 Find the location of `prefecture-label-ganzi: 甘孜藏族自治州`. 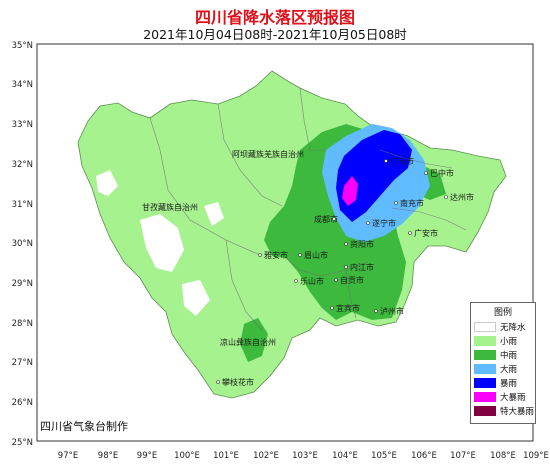

prefecture-label-ganzi: 甘孜藏族自治州 is located at coordinates (170, 207).